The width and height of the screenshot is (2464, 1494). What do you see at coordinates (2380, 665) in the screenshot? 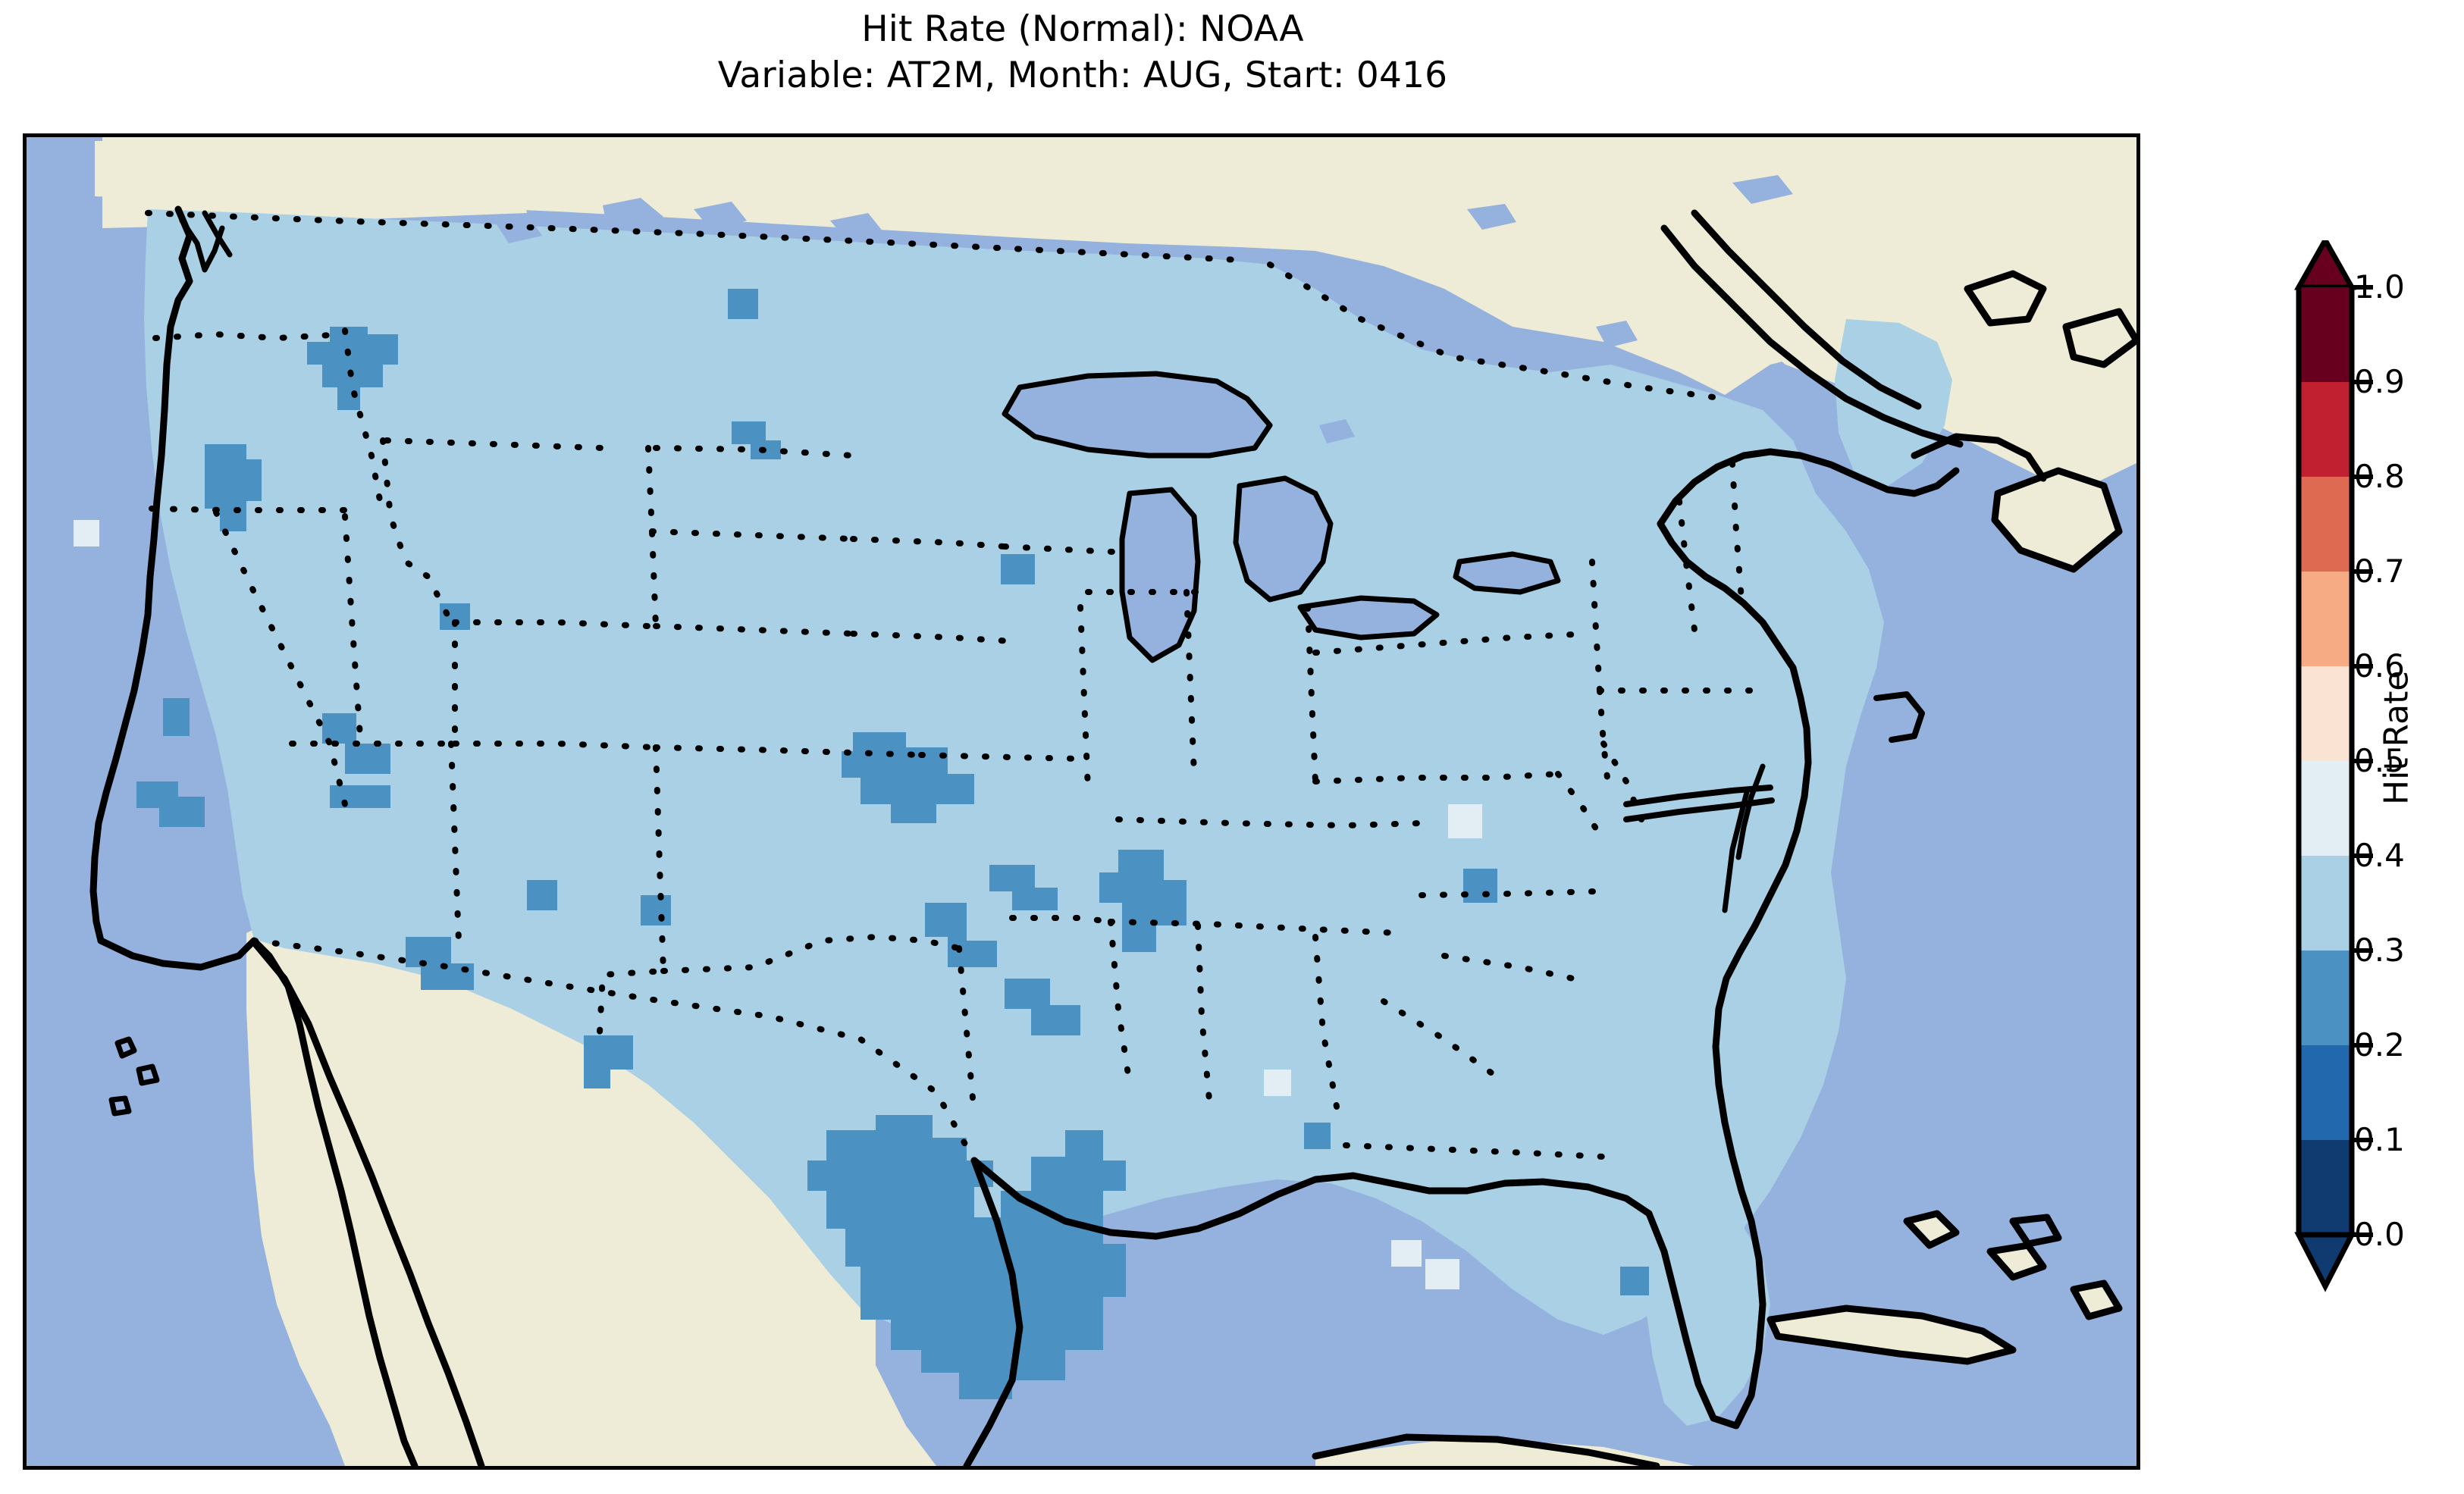
I see `colorbar-tick-5: 0.6` at bounding box center [2380, 665].